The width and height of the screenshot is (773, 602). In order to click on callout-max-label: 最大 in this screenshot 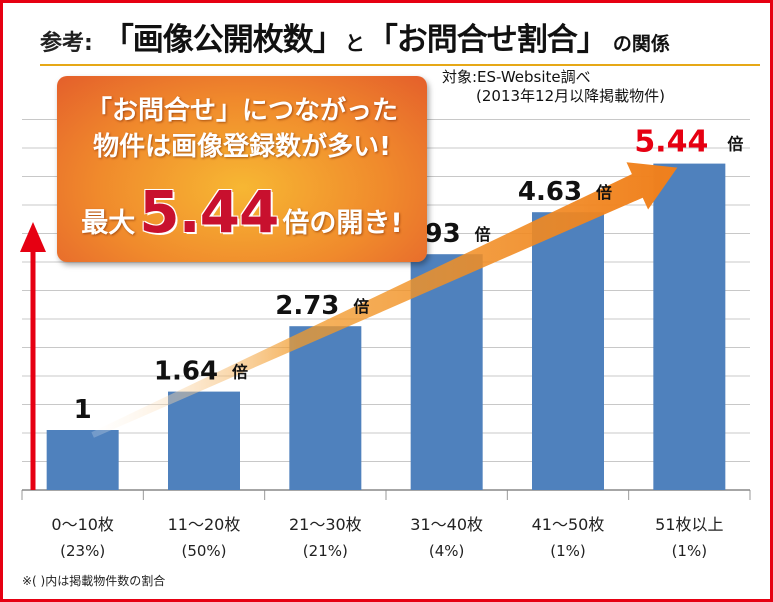, I will do `click(108, 223)`.